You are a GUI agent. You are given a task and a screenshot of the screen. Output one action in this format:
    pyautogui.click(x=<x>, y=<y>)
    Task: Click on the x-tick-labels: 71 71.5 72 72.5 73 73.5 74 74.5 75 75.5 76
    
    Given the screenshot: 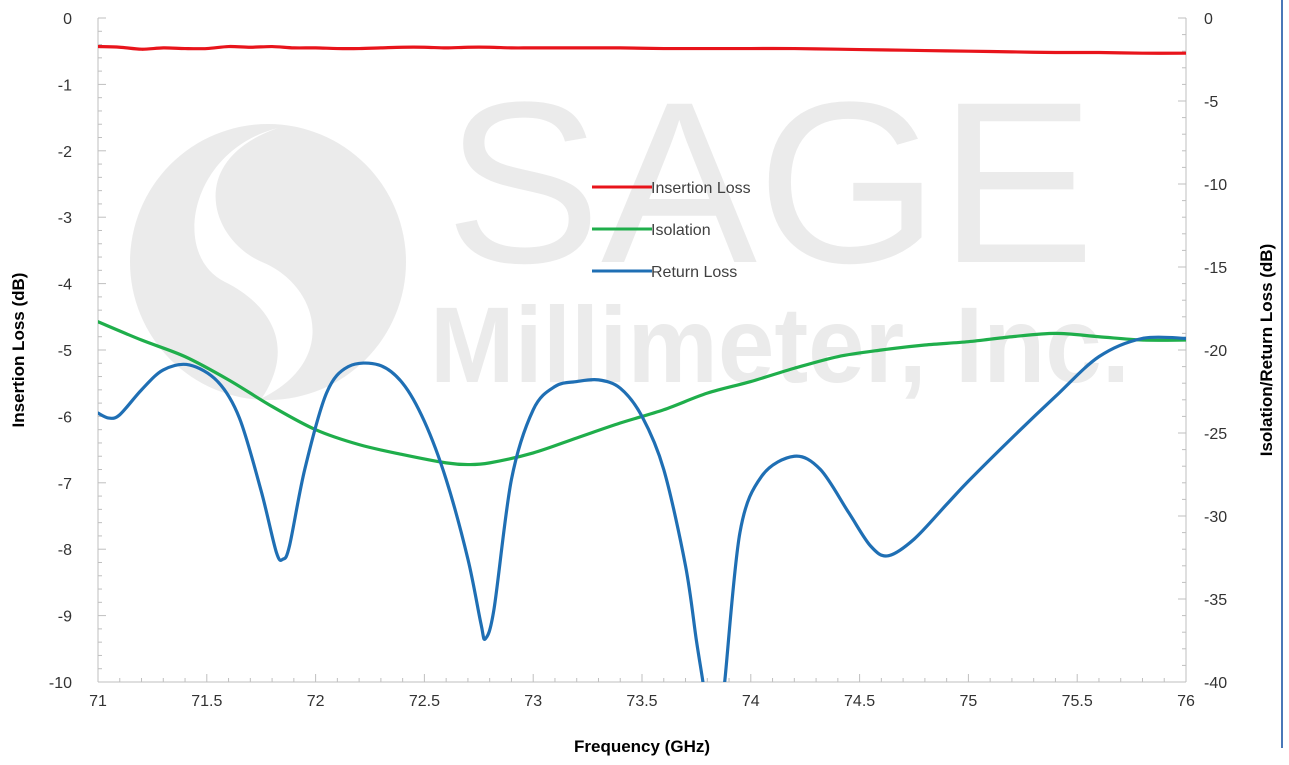 What is the action you would take?
    pyautogui.click(x=642, y=701)
    